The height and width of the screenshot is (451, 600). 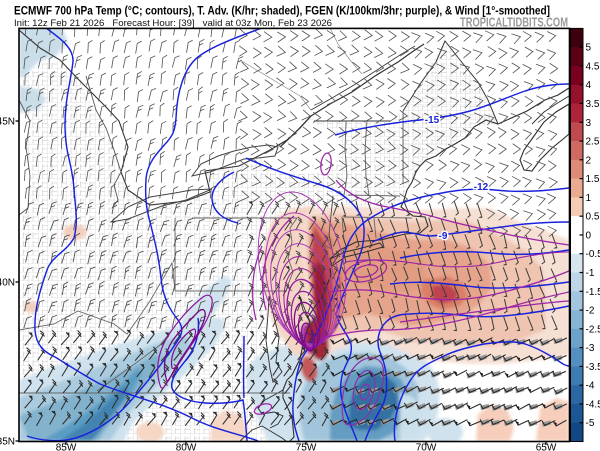 I want to click on svg-text: 4.5, so click(x=593, y=67).